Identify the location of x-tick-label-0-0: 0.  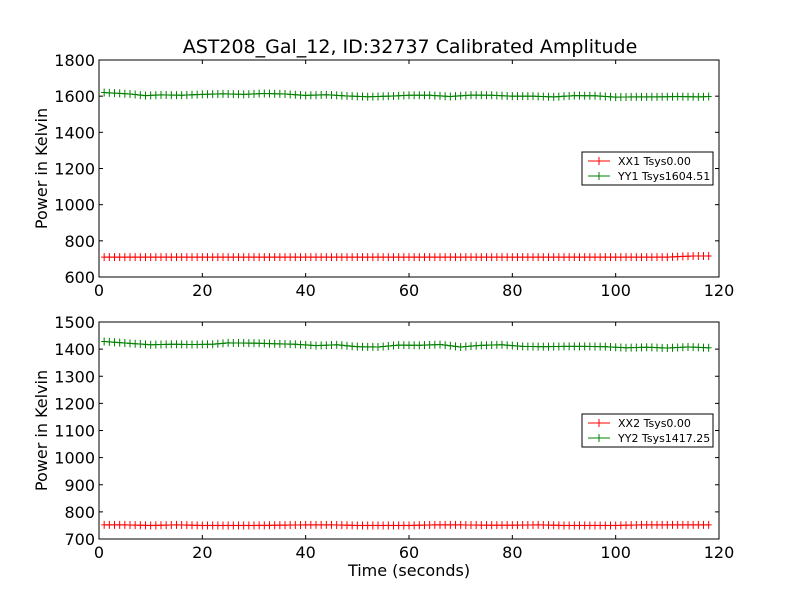
(99, 290).